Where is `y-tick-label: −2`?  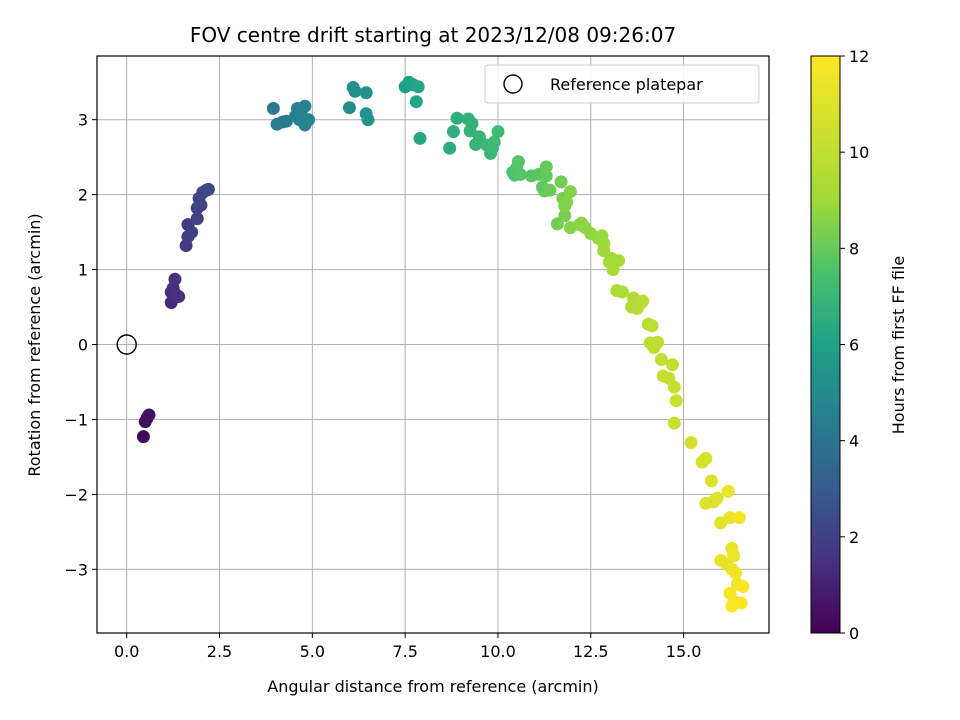 y-tick-label: −2 is located at coordinates (76, 494).